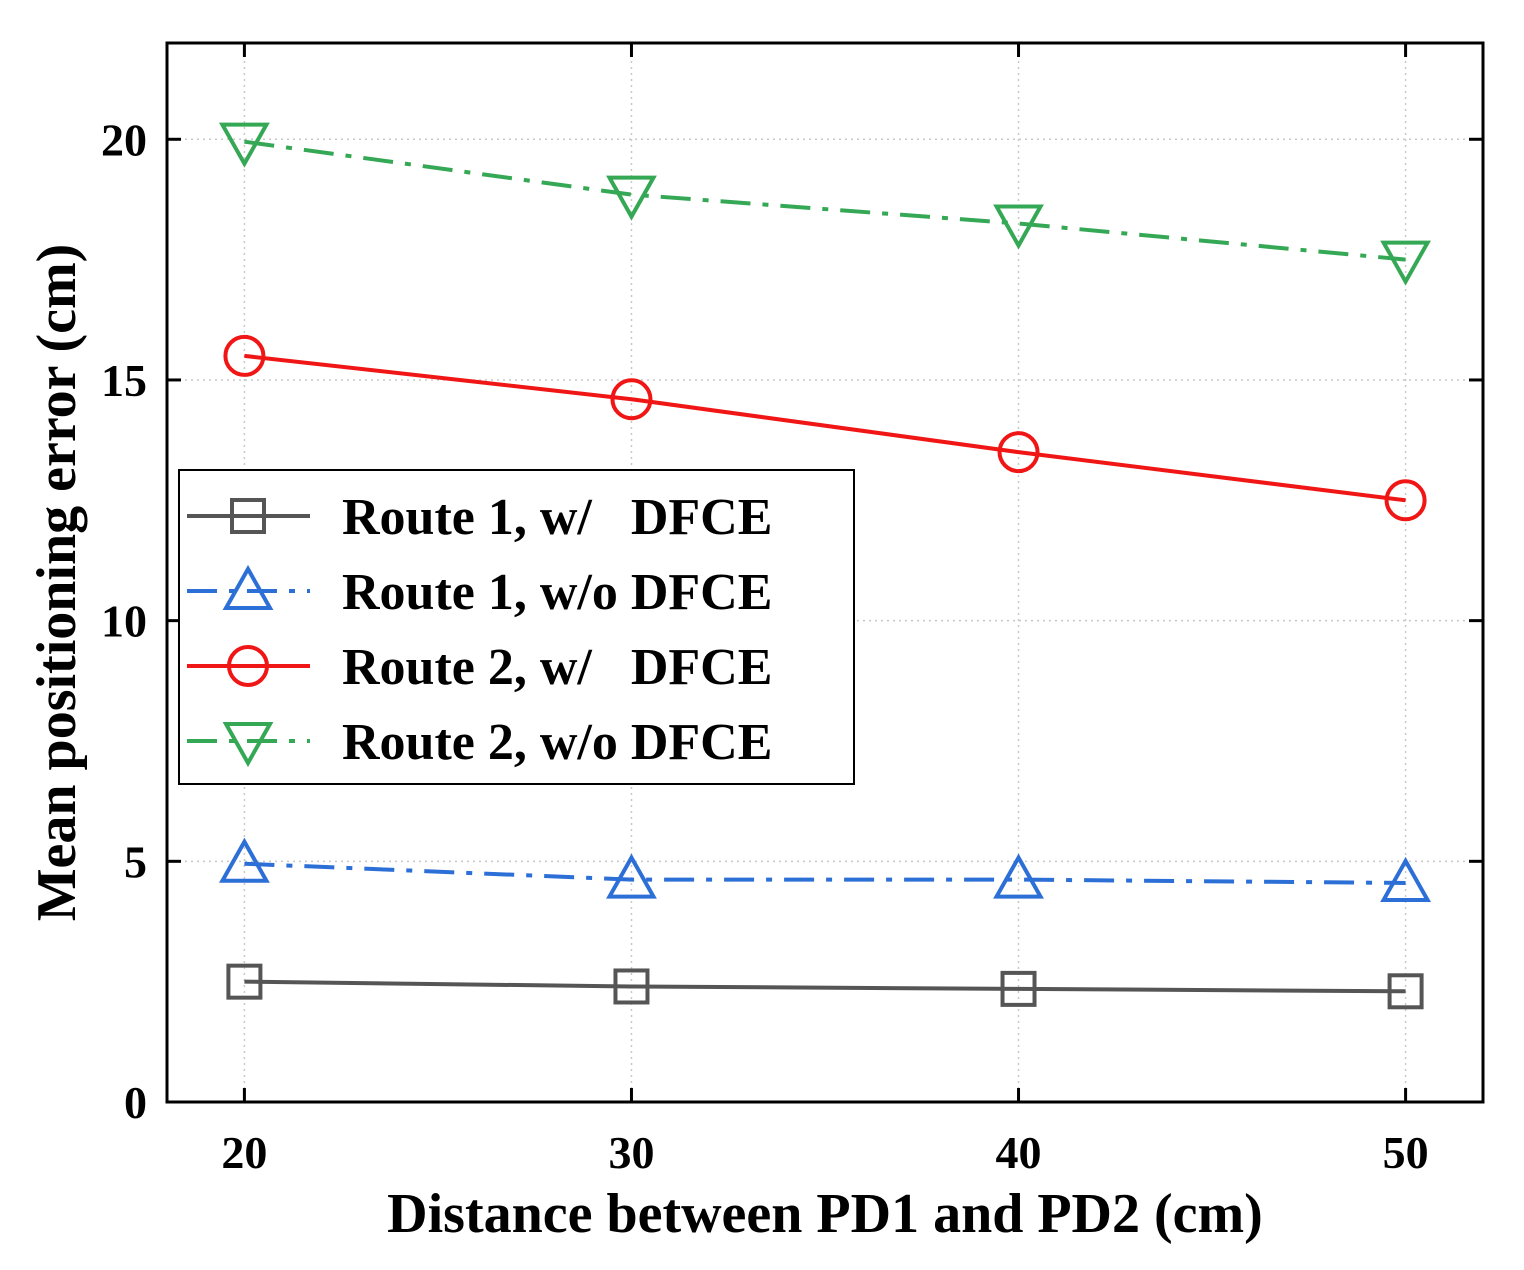 The width and height of the screenshot is (1524, 1270). I want to click on y-tick-label-20: 20, so click(124, 139).